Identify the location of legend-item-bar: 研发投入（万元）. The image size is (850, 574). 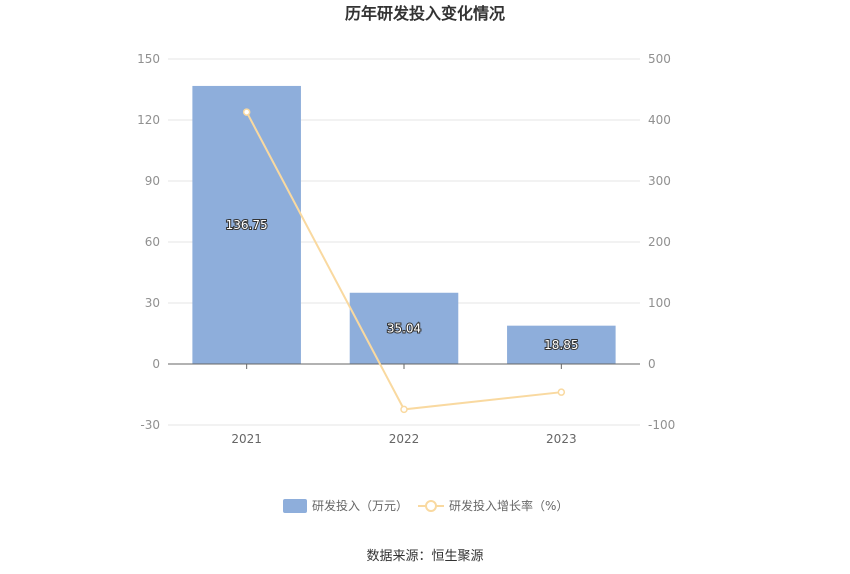
(345, 505).